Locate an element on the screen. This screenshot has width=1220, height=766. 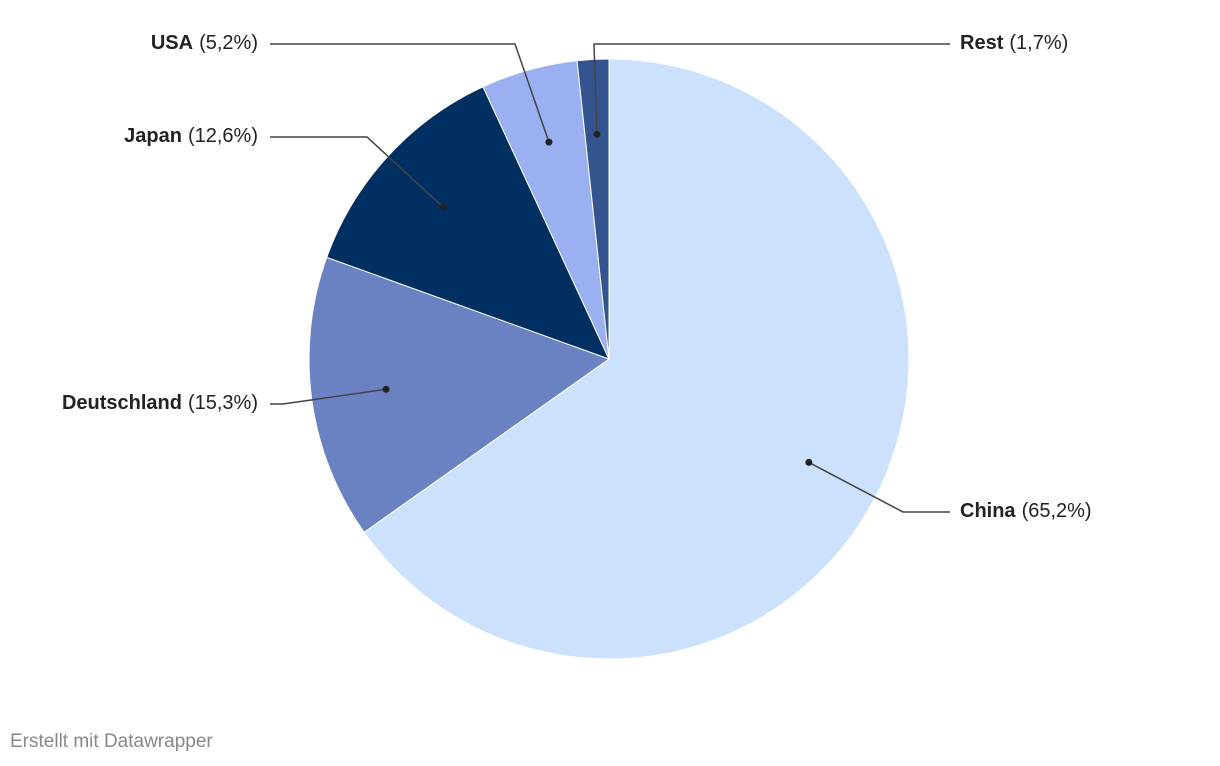
label-name: Rest is located at coordinates (982, 43).